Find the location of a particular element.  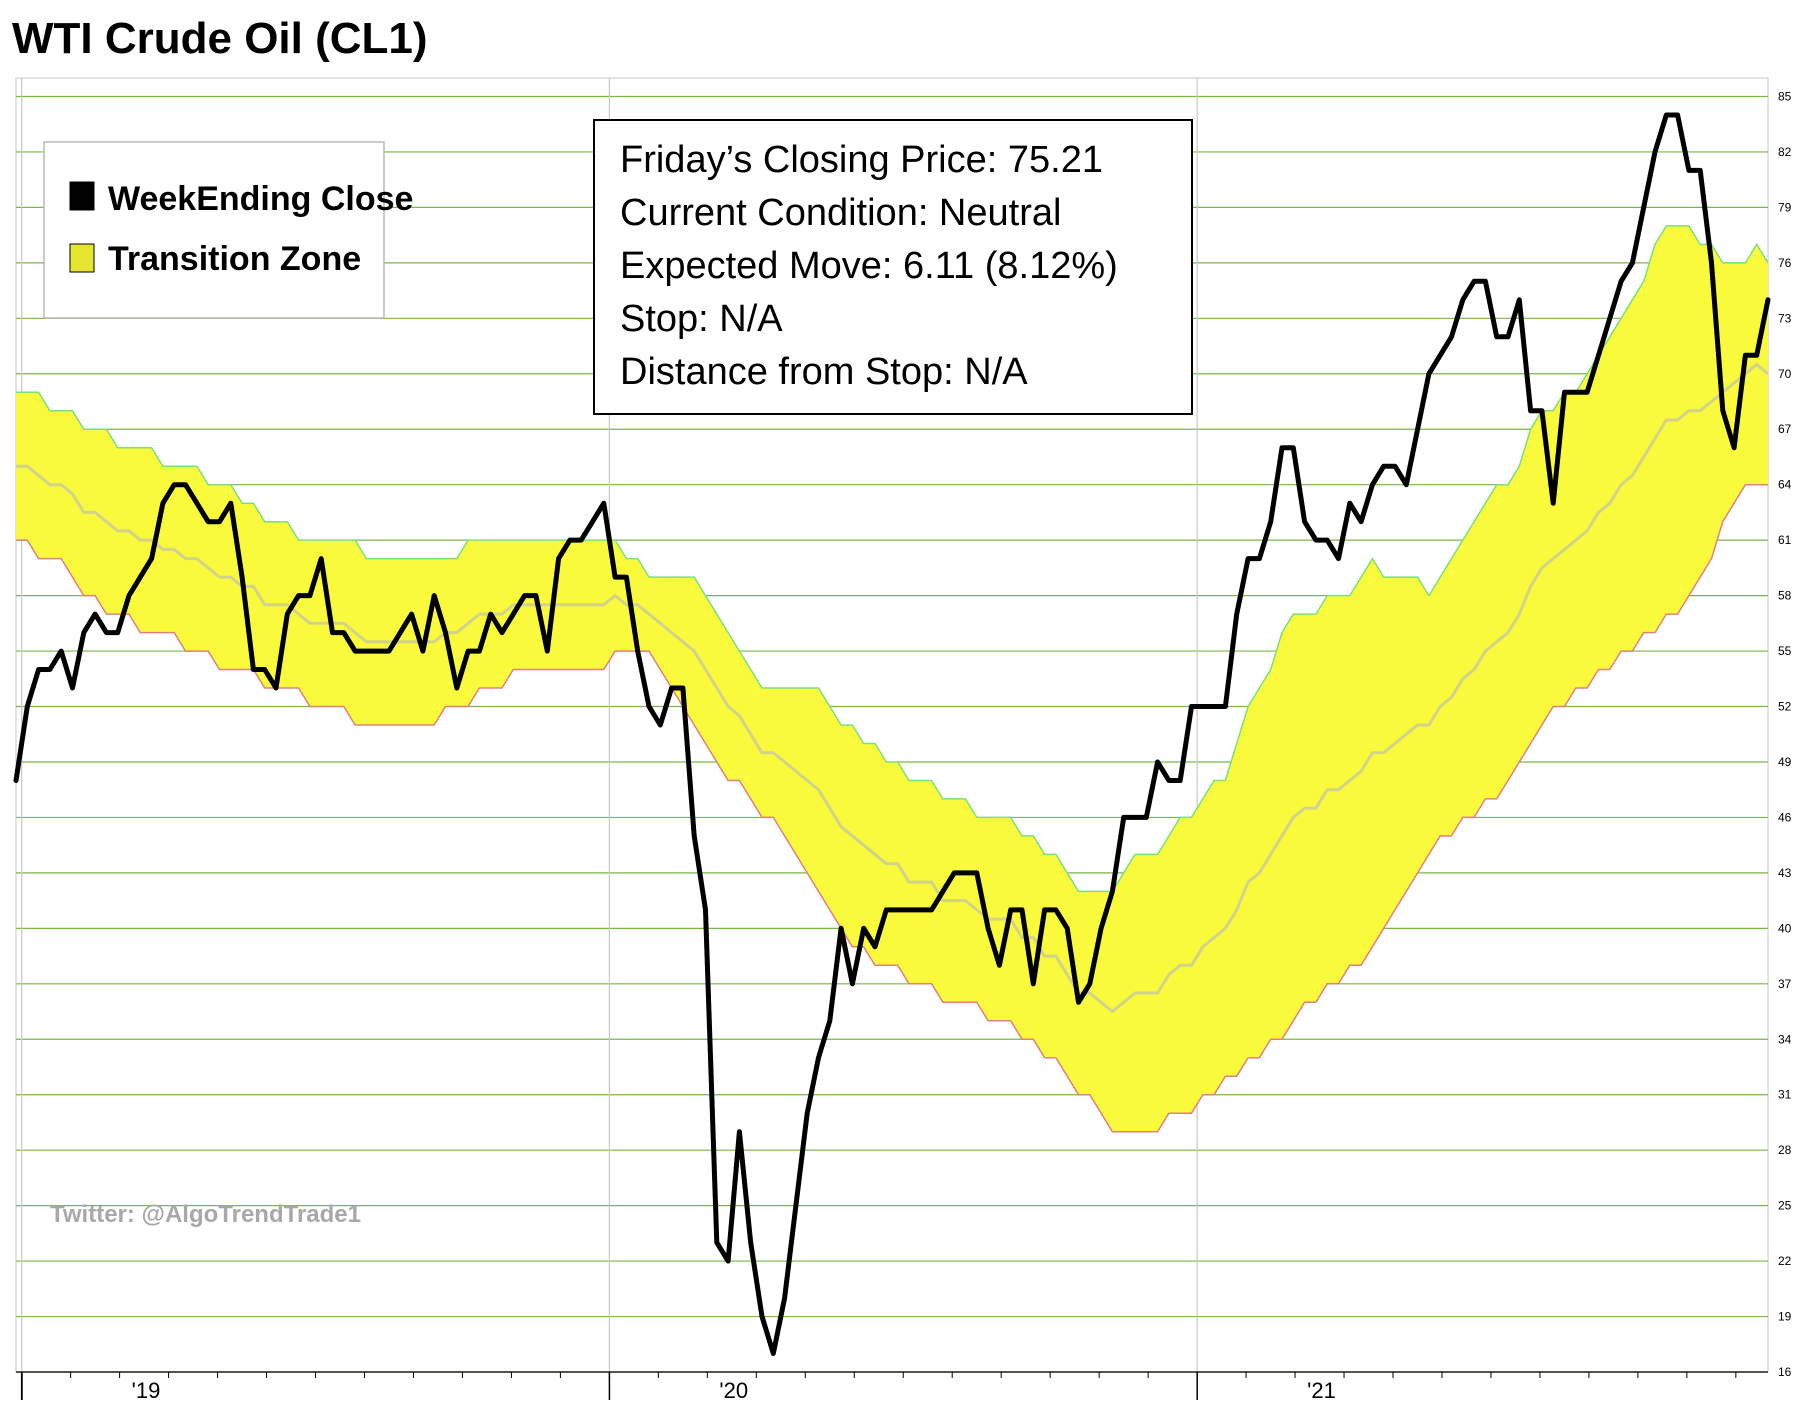

chart-title: WTI Crude Oil (CL1) is located at coordinates (220, 38).